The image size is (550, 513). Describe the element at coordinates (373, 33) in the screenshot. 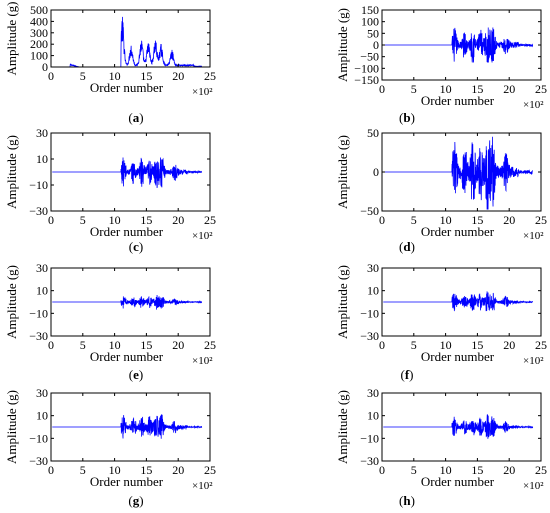

I see `y-tick-label: 50` at that location.